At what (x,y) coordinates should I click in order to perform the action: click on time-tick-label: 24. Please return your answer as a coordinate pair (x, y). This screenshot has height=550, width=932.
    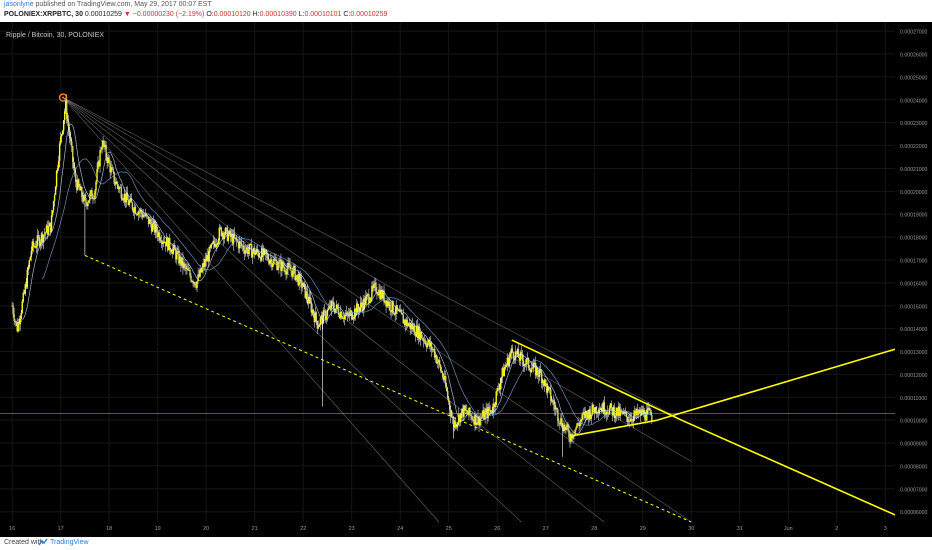
    Looking at the image, I should click on (400, 529).